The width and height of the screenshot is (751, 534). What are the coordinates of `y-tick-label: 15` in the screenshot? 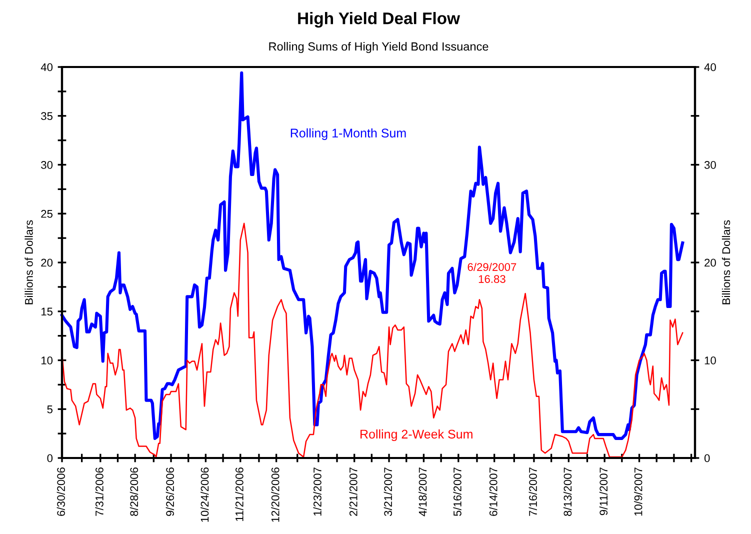 It's located at (47, 312).